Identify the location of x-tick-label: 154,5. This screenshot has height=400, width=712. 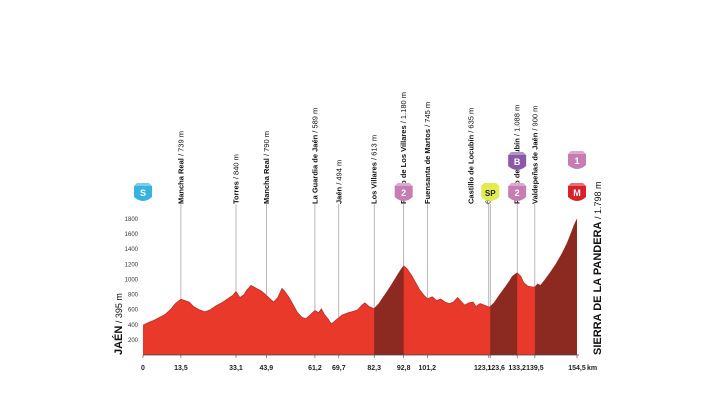
(577, 368).